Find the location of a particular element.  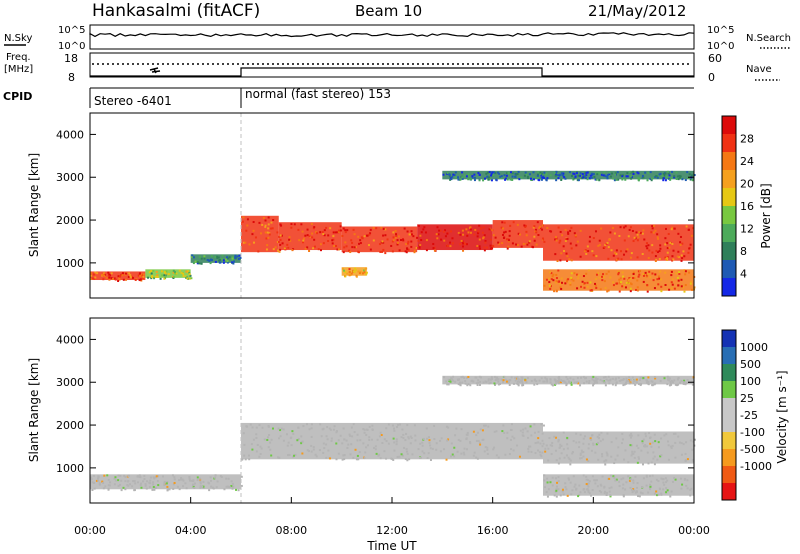

y-tick-label: 2000 is located at coordinates (70, 220).